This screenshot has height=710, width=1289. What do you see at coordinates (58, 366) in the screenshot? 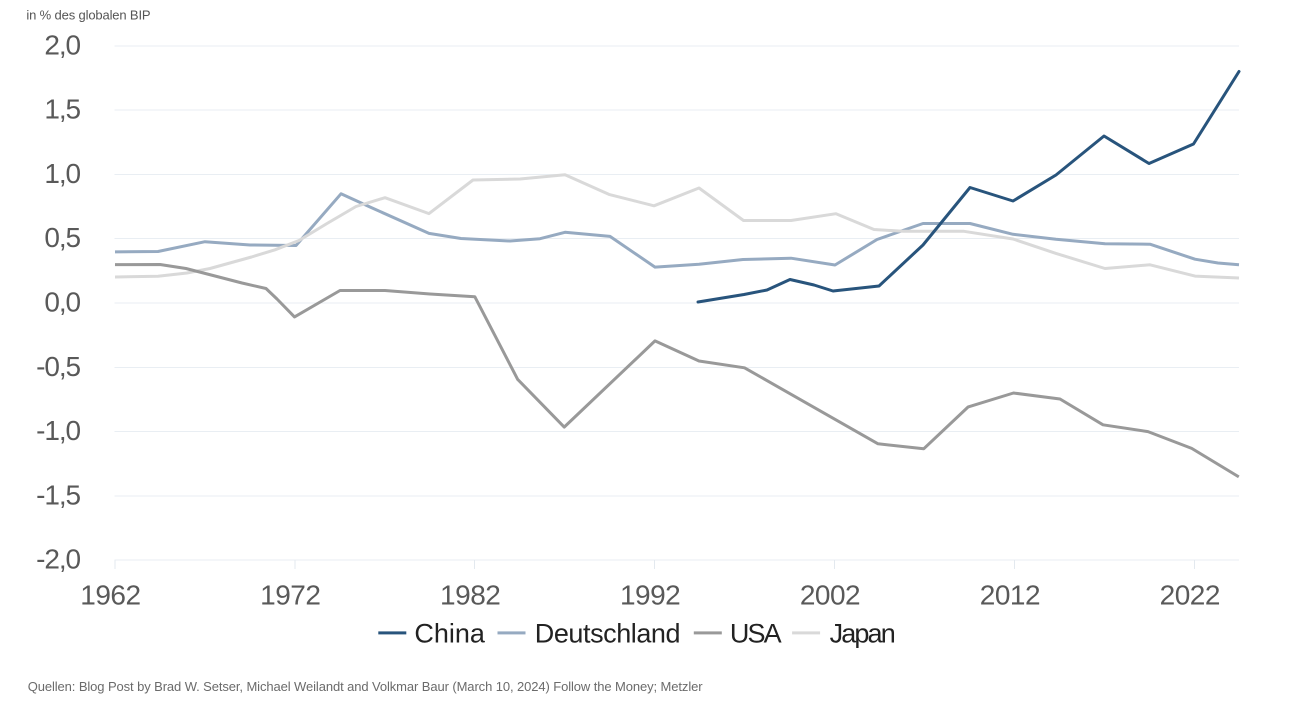
I see `svg-text: -0,5` at bounding box center [58, 366].